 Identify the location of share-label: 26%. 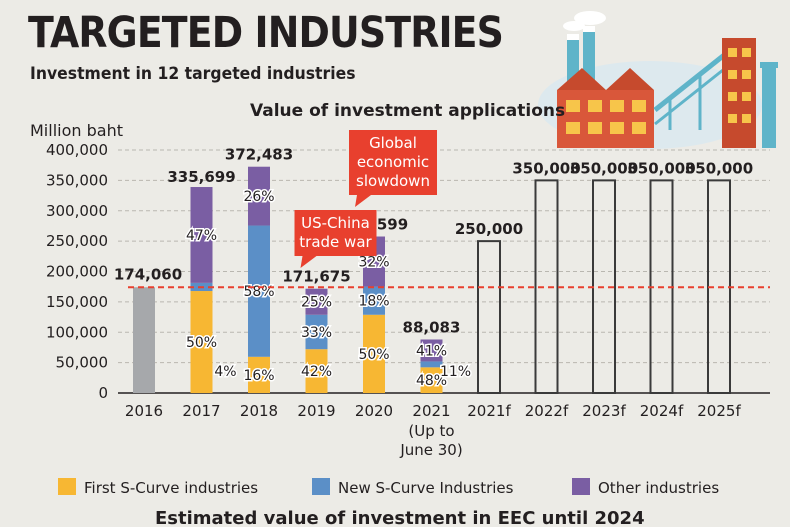
(258, 197).